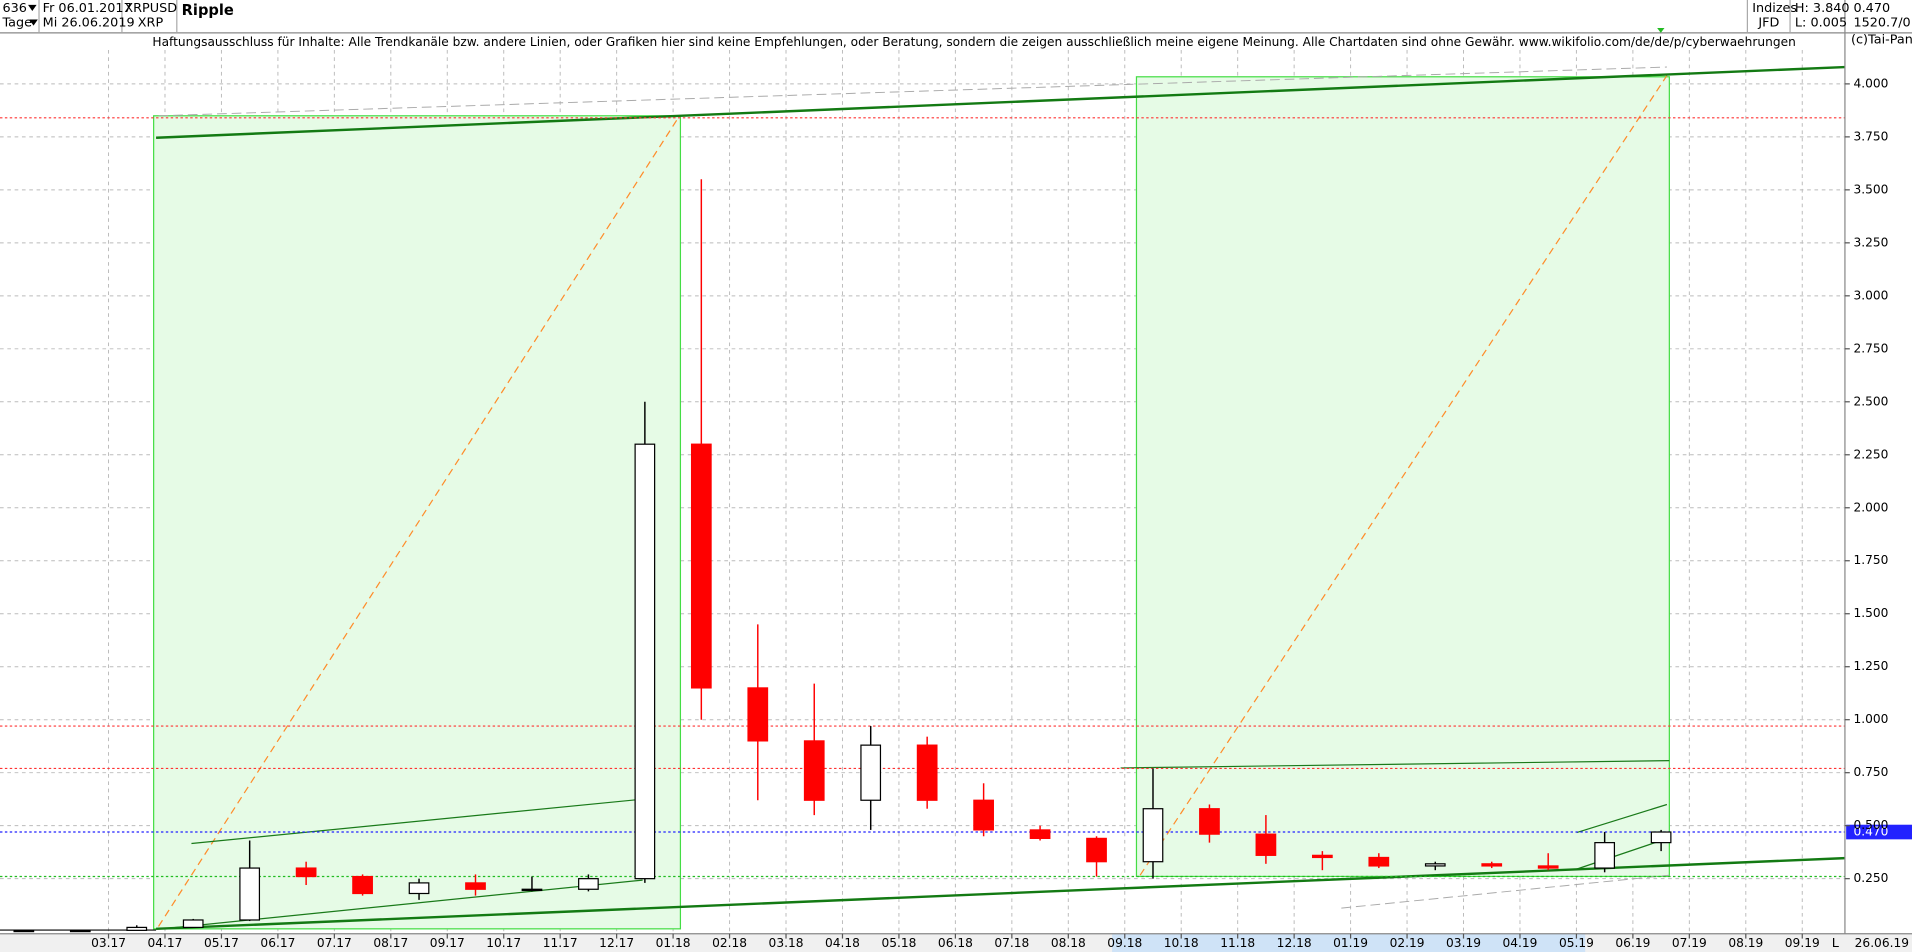 Image resolution: width=1912 pixels, height=952 pixels. I want to click on x-tick-label: 04.19, so click(1520, 943).